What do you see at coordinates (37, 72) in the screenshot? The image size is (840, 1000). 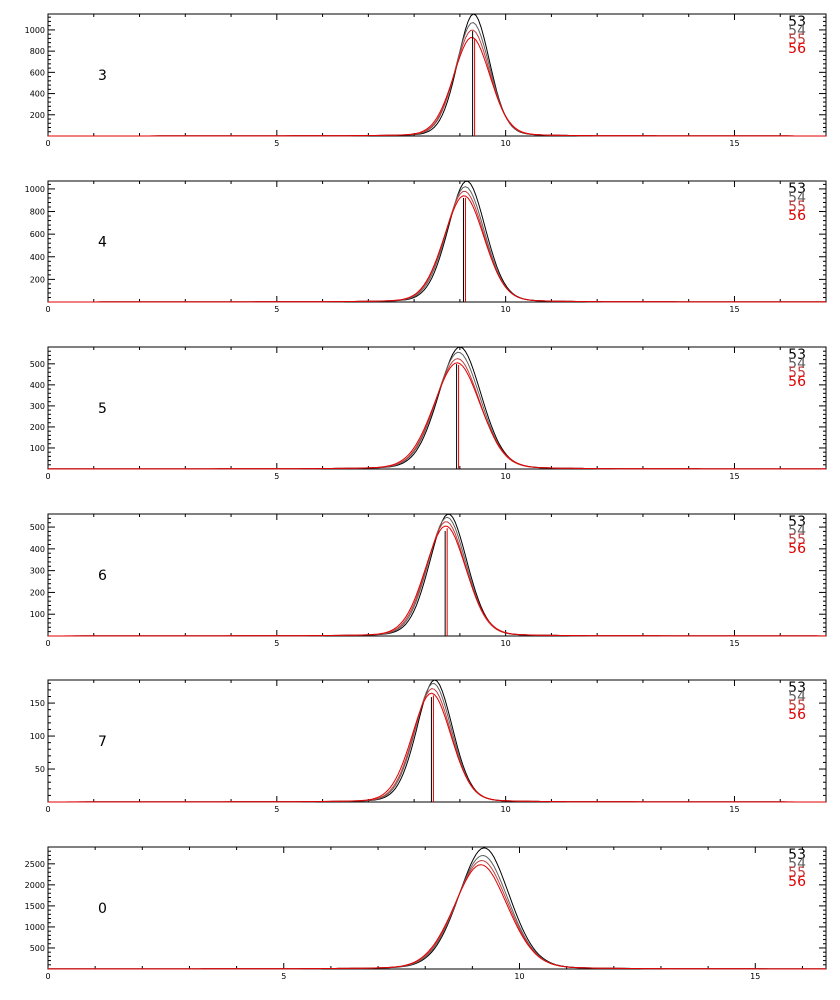 I see `y-tick-label: 600` at bounding box center [37, 72].